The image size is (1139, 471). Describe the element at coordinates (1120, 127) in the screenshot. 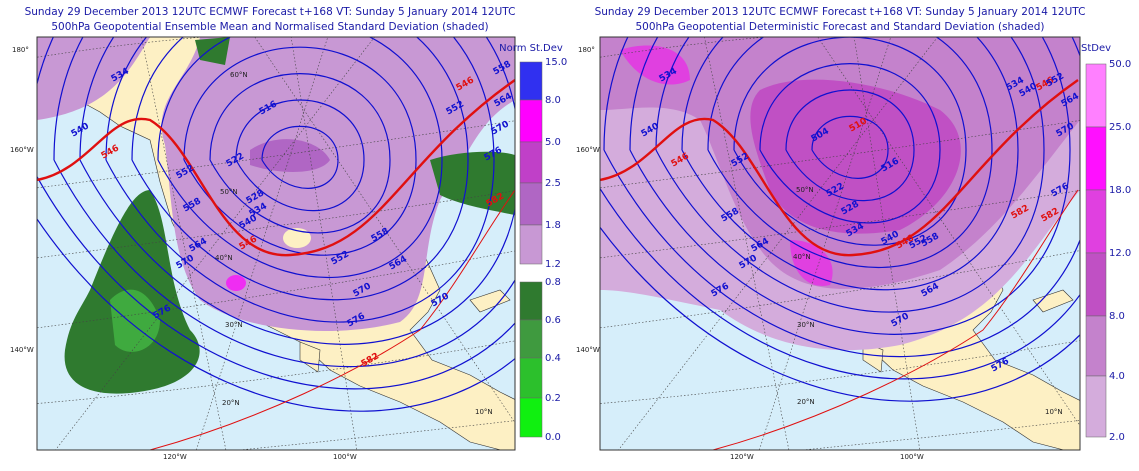

I see `colorbar-tick-label: 25.0` at that location.